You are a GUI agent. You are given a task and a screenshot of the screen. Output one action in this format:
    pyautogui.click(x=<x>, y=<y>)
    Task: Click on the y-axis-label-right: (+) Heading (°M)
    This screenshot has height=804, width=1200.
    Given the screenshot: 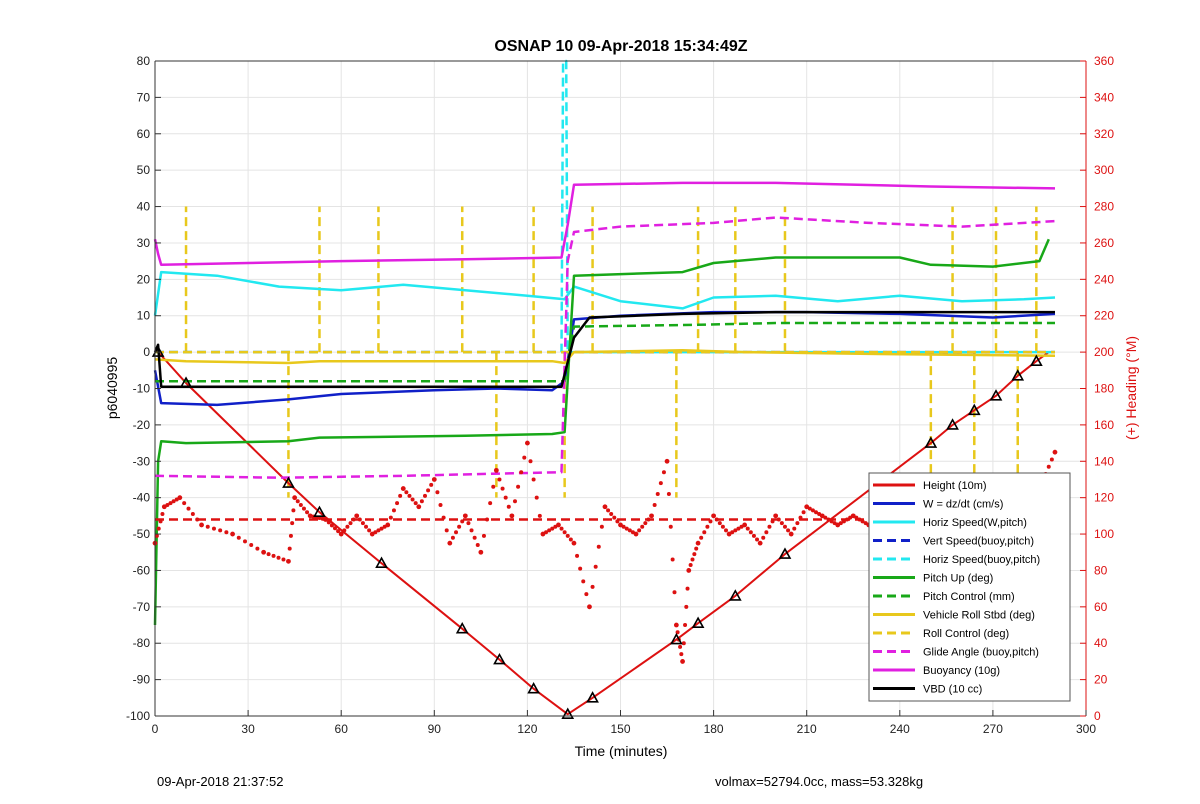 What is the action you would take?
    pyautogui.click(x=1131, y=388)
    